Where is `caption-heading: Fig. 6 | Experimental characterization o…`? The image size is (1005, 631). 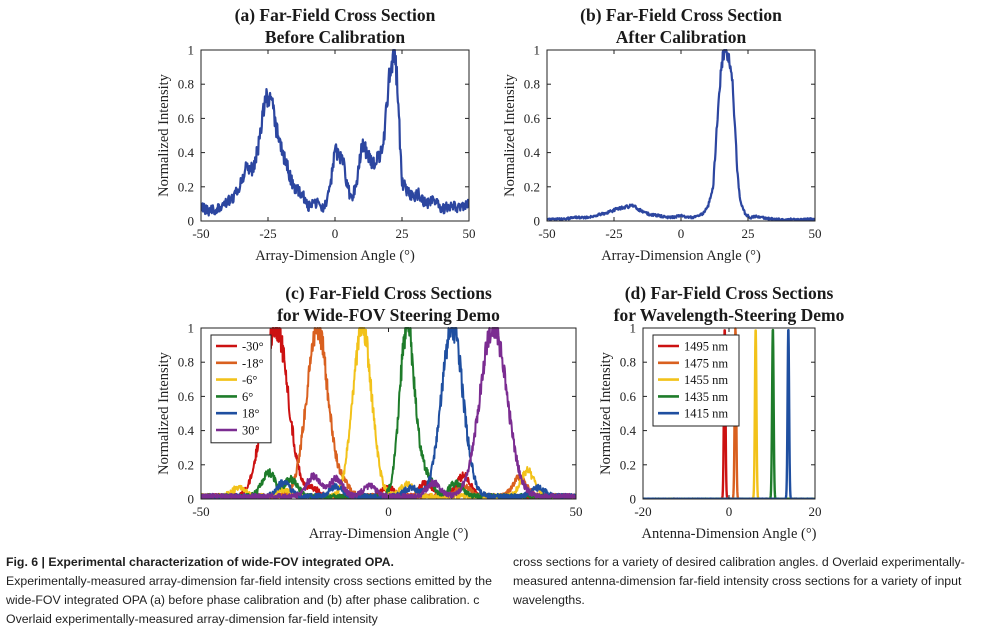
caption-heading: Fig. 6 | Experimental characterization o… is located at coordinates (200, 562).